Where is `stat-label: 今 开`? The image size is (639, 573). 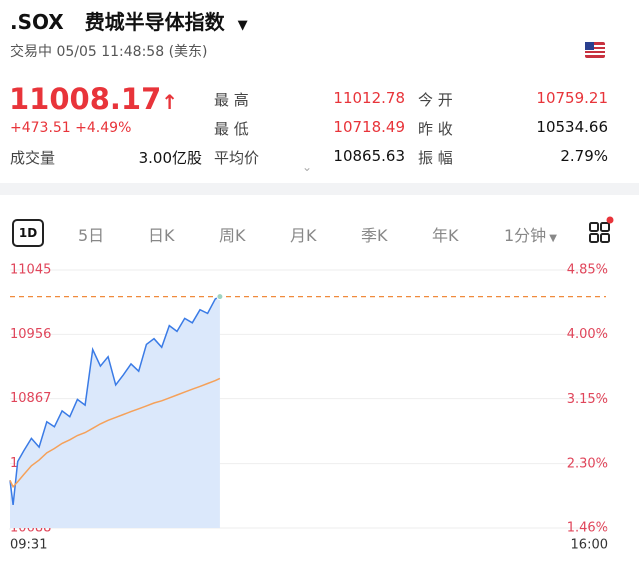
stat-label: 今 开 is located at coordinates (435, 100).